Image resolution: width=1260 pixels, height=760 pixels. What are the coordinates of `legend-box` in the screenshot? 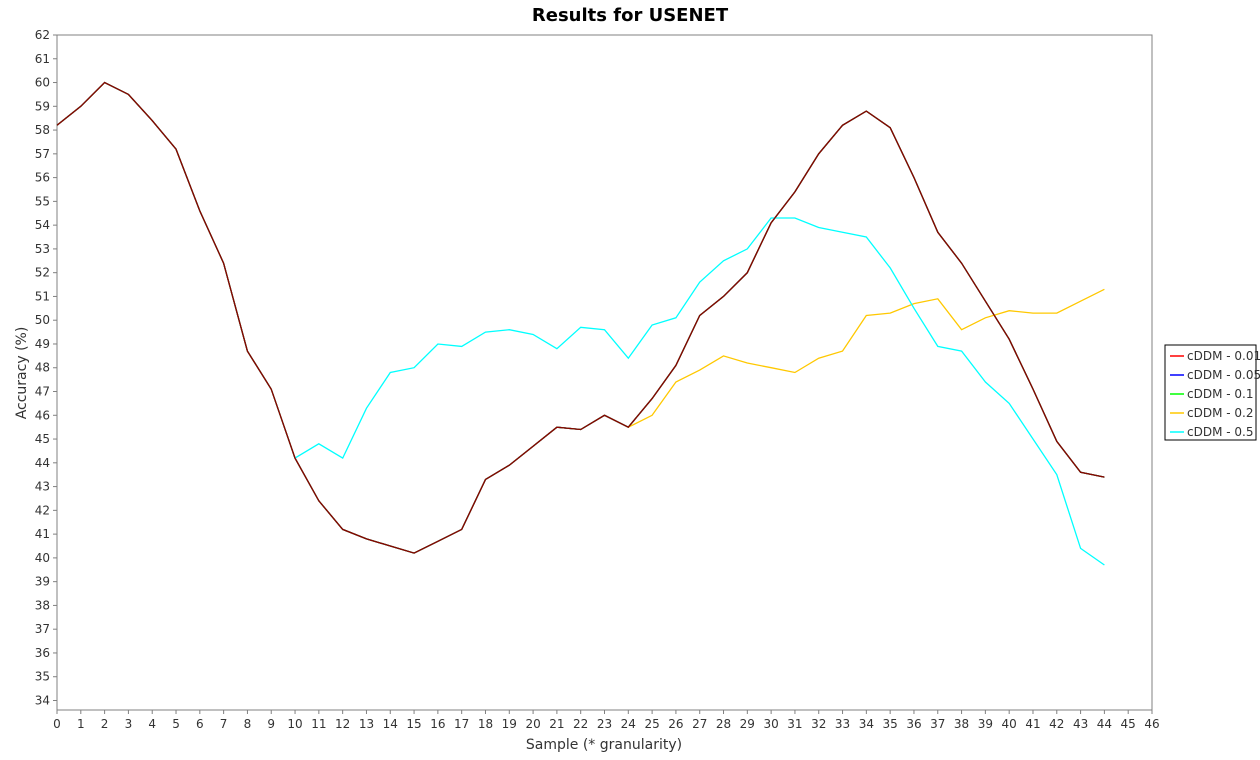 It's located at (1210, 392).